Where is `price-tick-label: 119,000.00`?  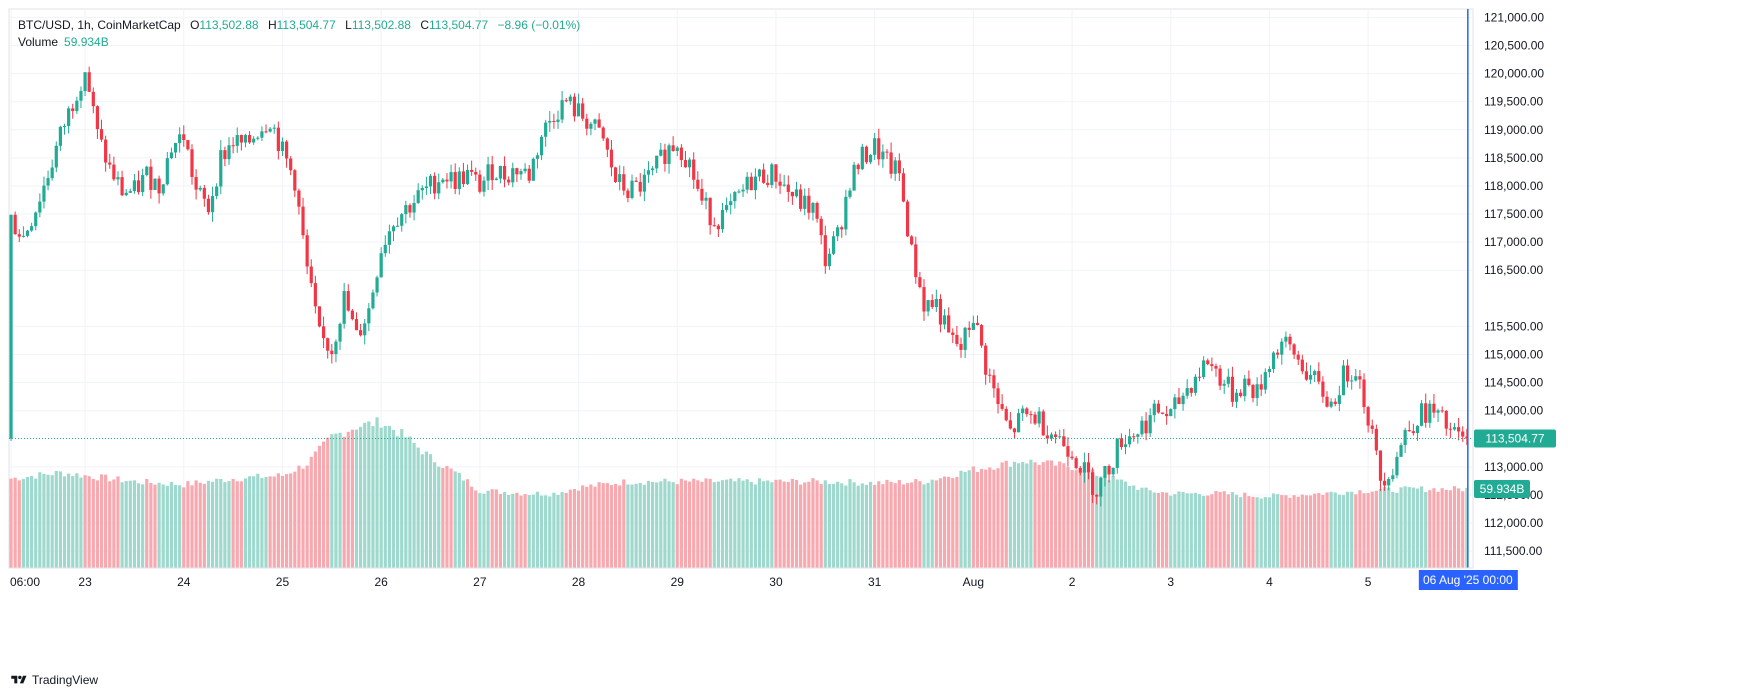
price-tick-label: 119,000.00 is located at coordinates (1513, 130).